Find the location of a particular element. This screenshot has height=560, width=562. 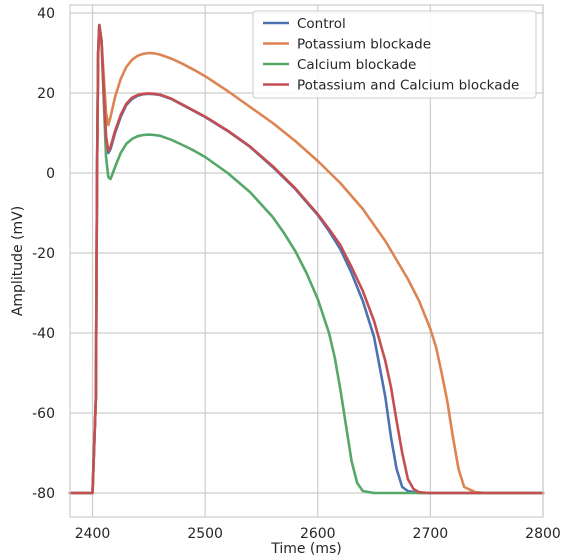

y-tick-label: -40 is located at coordinates (43, 334).